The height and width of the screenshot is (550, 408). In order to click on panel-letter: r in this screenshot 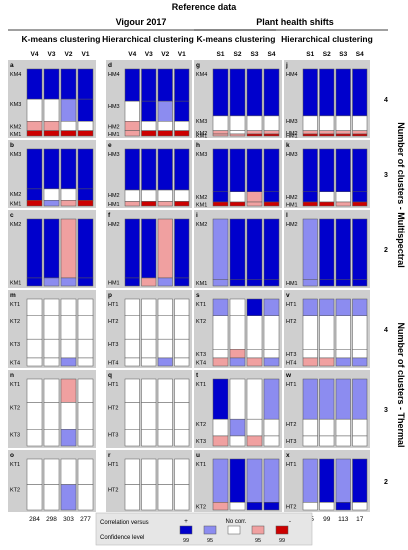, I will do `click(109, 455)`.